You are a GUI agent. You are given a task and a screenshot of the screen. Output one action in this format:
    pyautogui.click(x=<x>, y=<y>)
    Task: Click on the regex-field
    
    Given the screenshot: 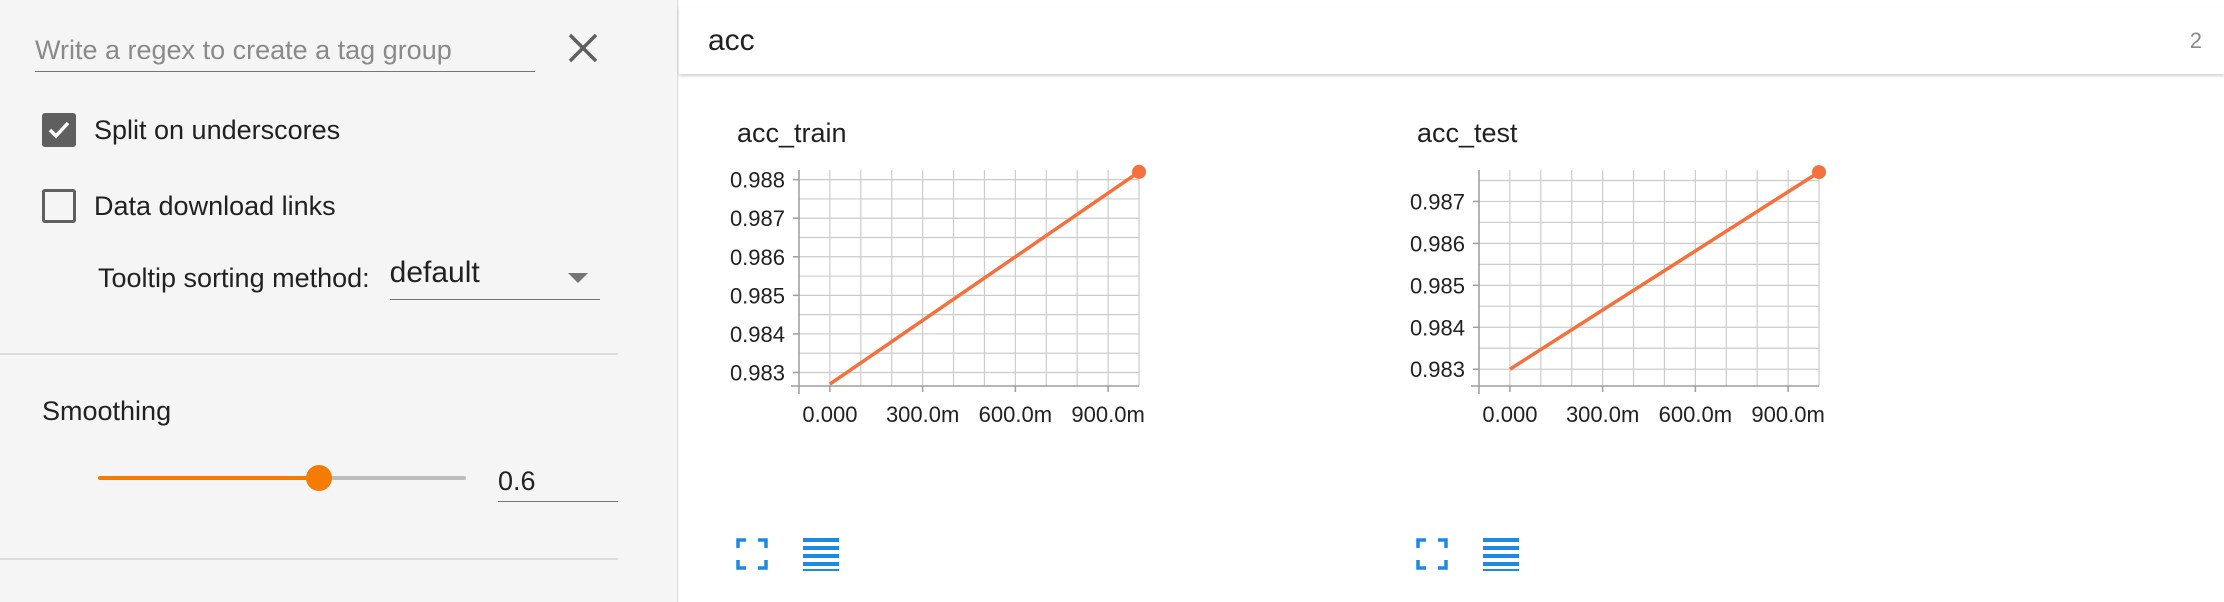 What is the action you would take?
    pyautogui.click(x=285, y=48)
    